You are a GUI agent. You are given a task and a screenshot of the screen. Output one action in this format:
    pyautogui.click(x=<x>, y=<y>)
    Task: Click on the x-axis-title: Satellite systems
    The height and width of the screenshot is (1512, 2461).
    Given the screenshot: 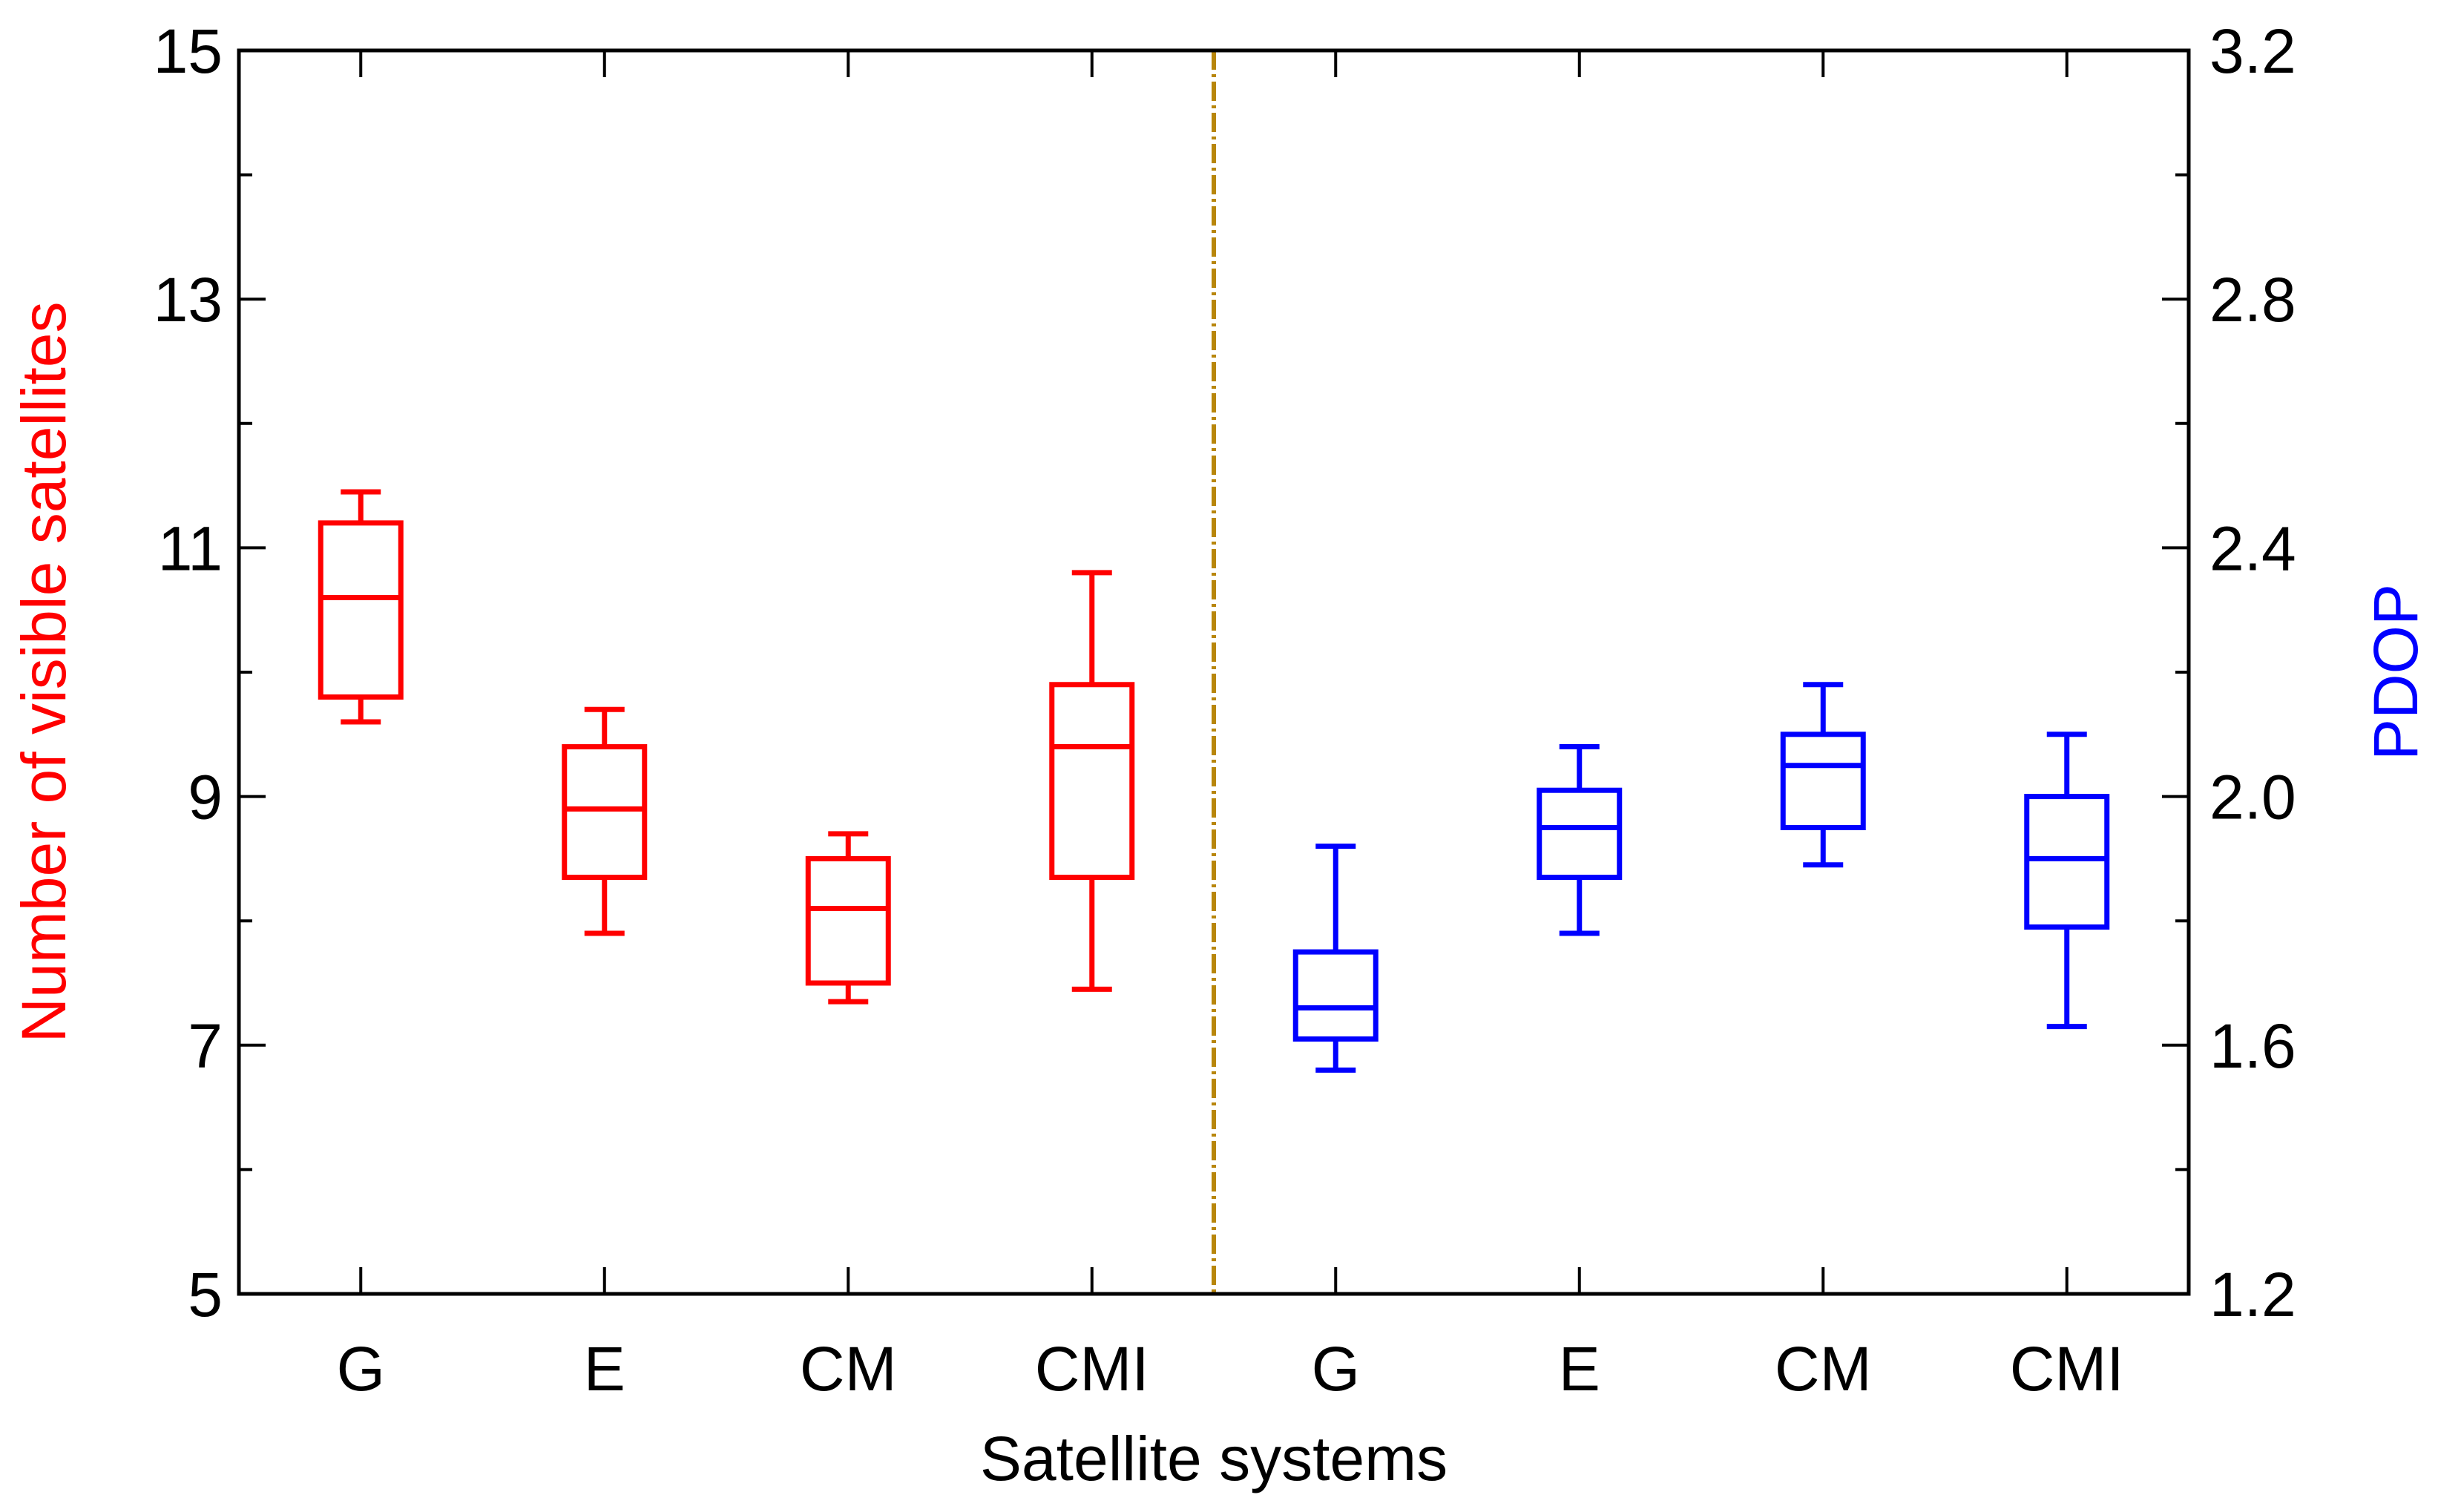 What is the action you would take?
    pyautogui.click(x=1214, y=1459)
    